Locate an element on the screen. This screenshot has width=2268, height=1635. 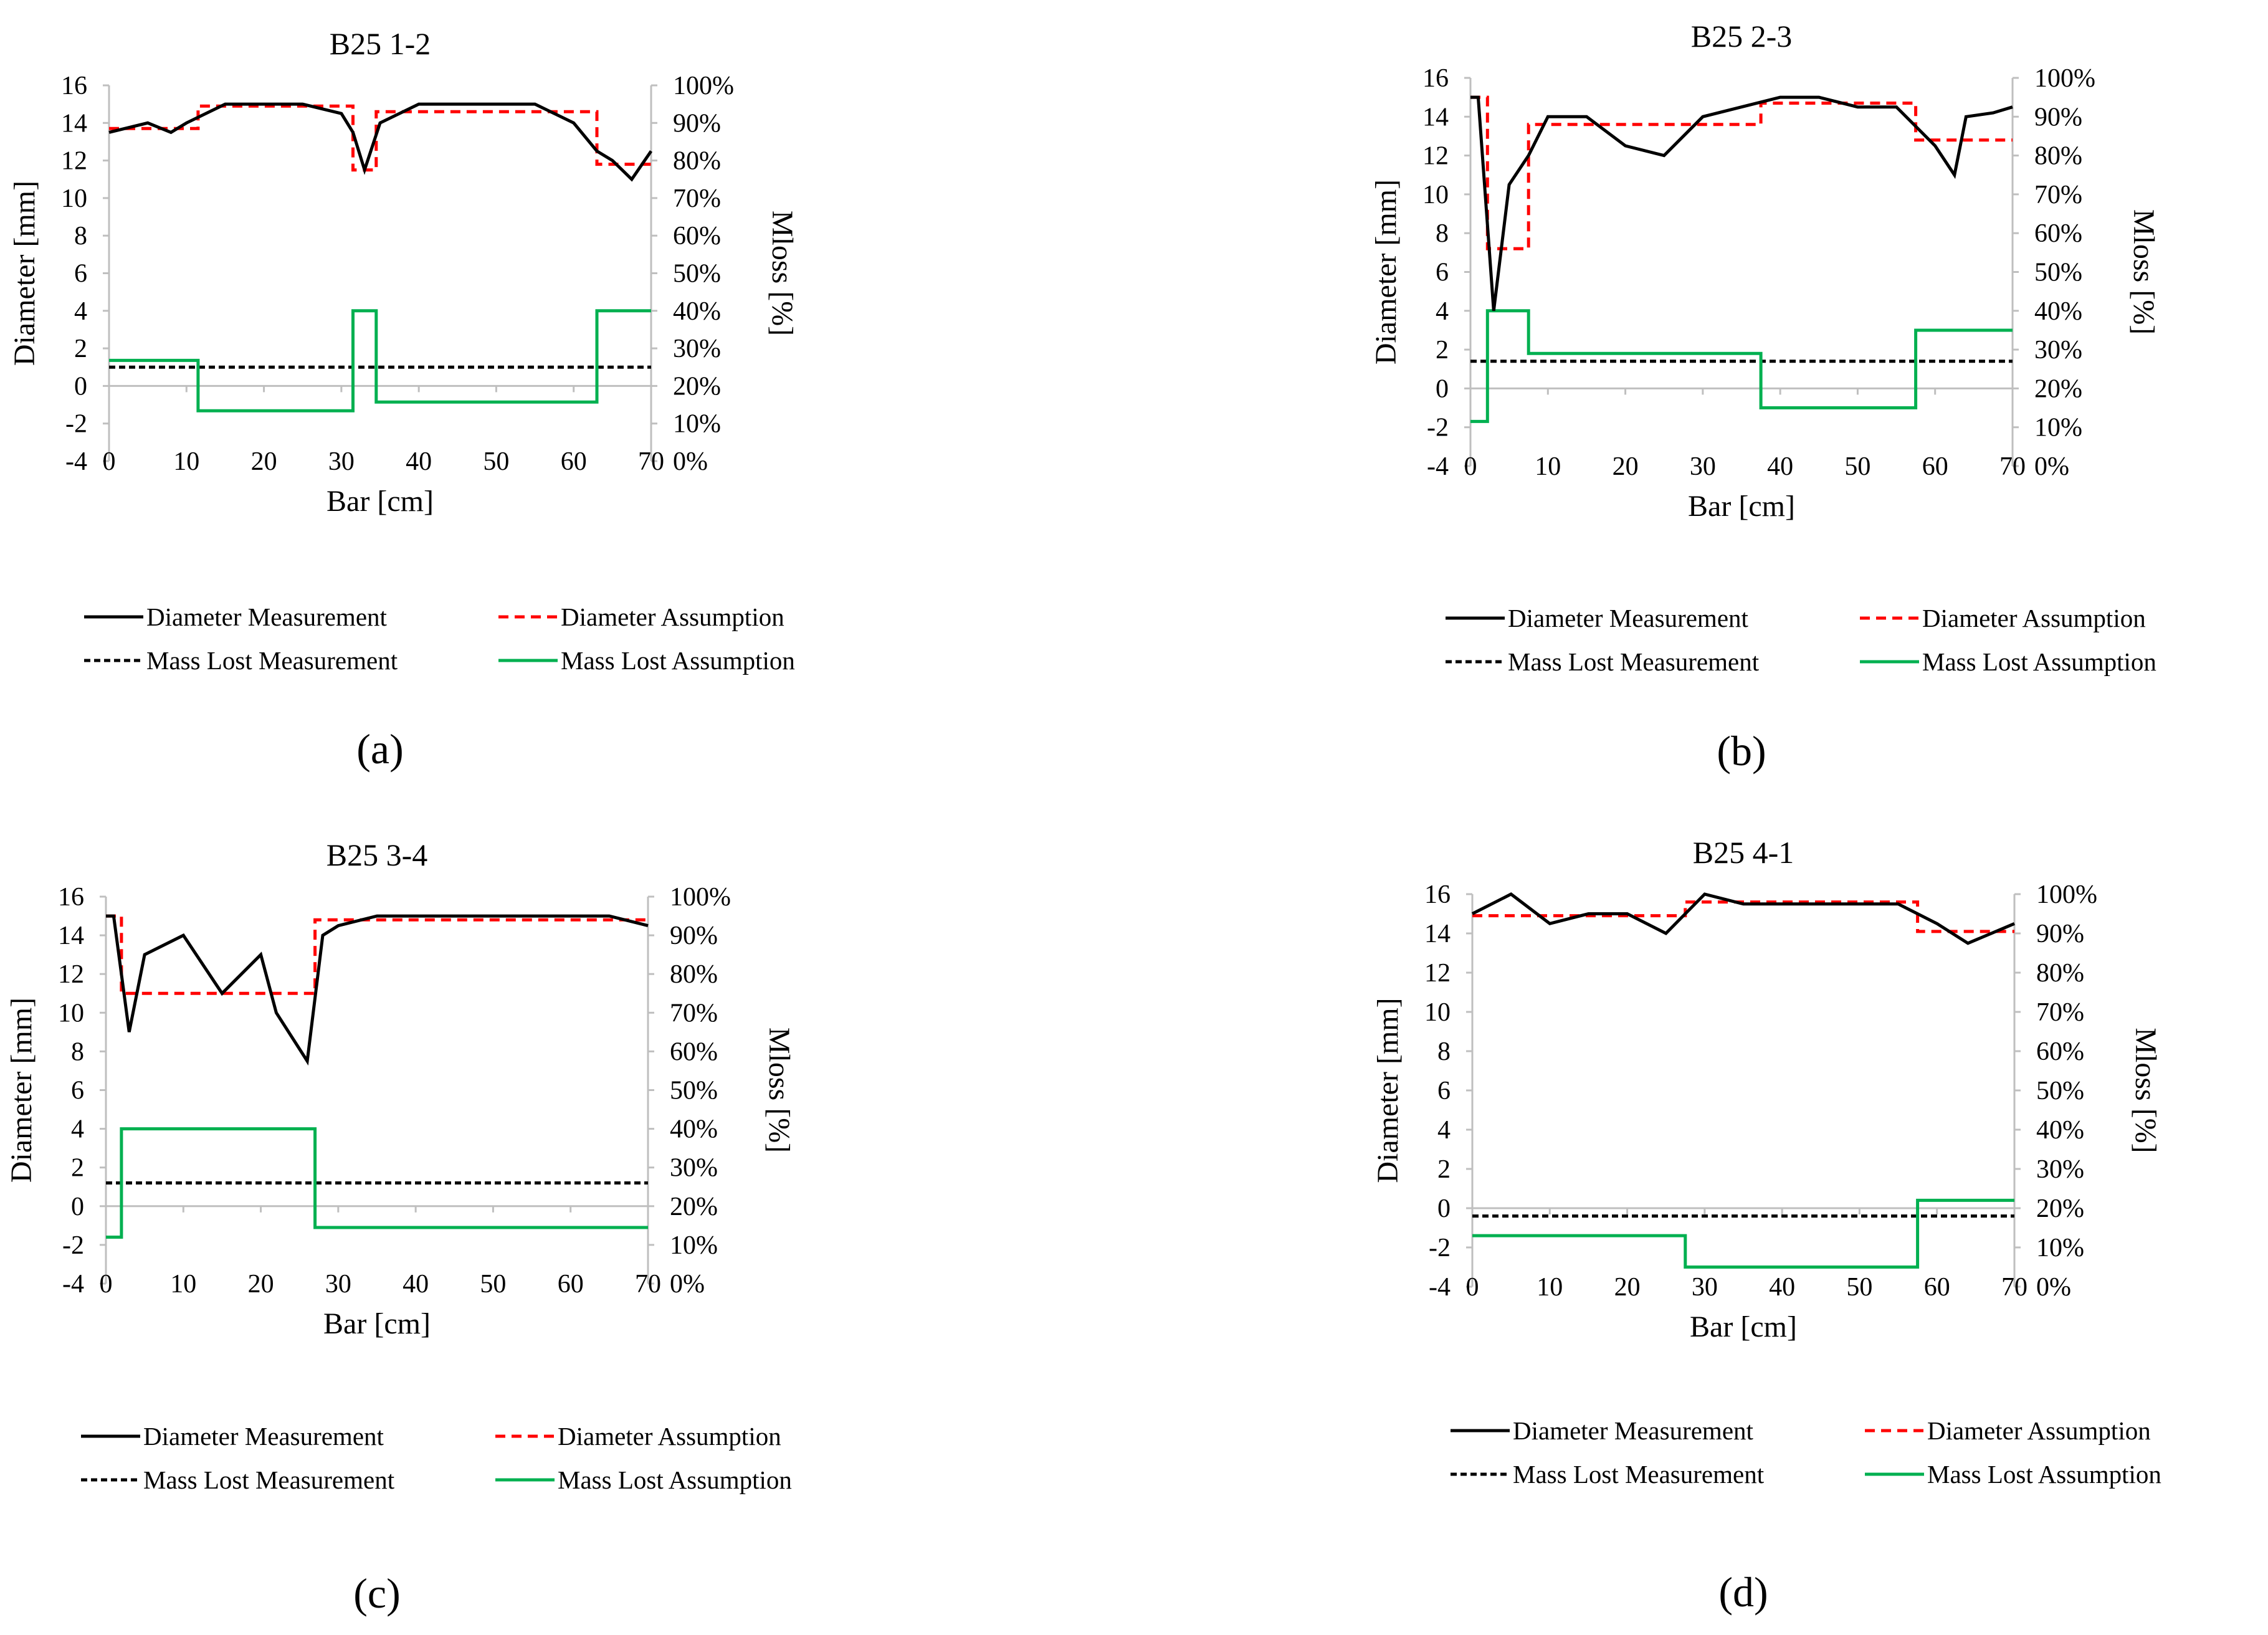
y-tick-label: 0 is located at coordinates (1444, 1208).